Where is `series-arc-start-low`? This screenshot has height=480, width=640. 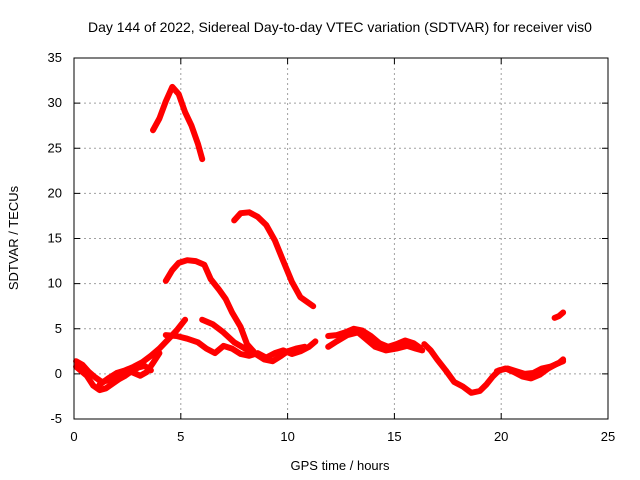 series-arc-start-low is located at coordinates (113, 378).